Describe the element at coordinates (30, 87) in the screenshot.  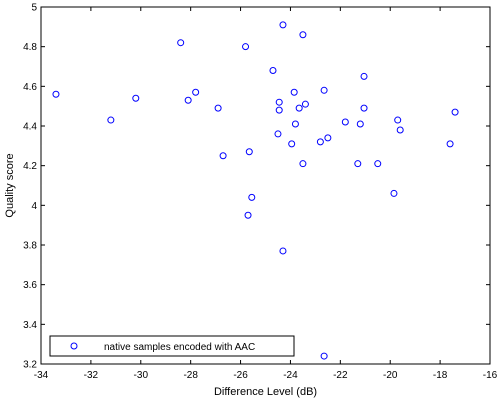
I see `y-tick-label: 4.6` at that location.